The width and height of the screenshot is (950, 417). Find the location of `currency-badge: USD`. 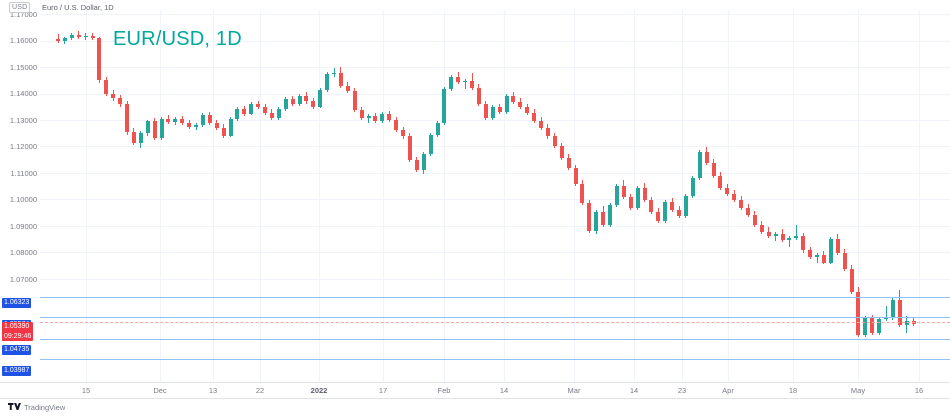

currency-badge: USD is located at coordinates (20, 7).